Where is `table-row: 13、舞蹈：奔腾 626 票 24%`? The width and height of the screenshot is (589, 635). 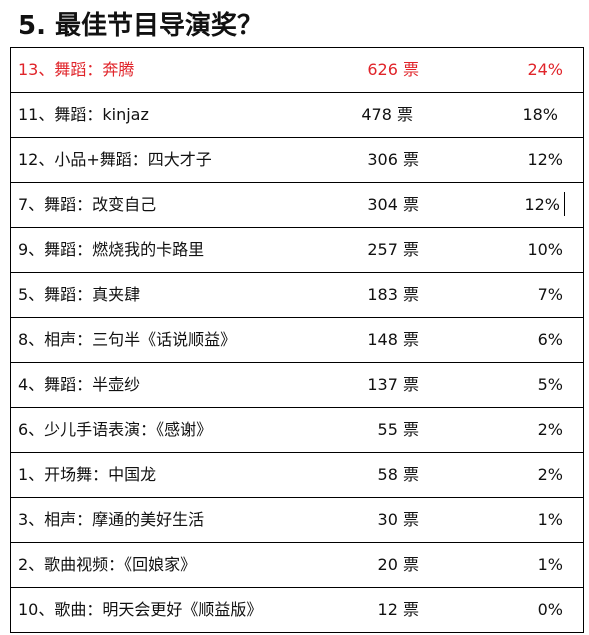 table-row: 13、舞蹈：奔腾 626 票 24% is located at coordinates (297, 70).